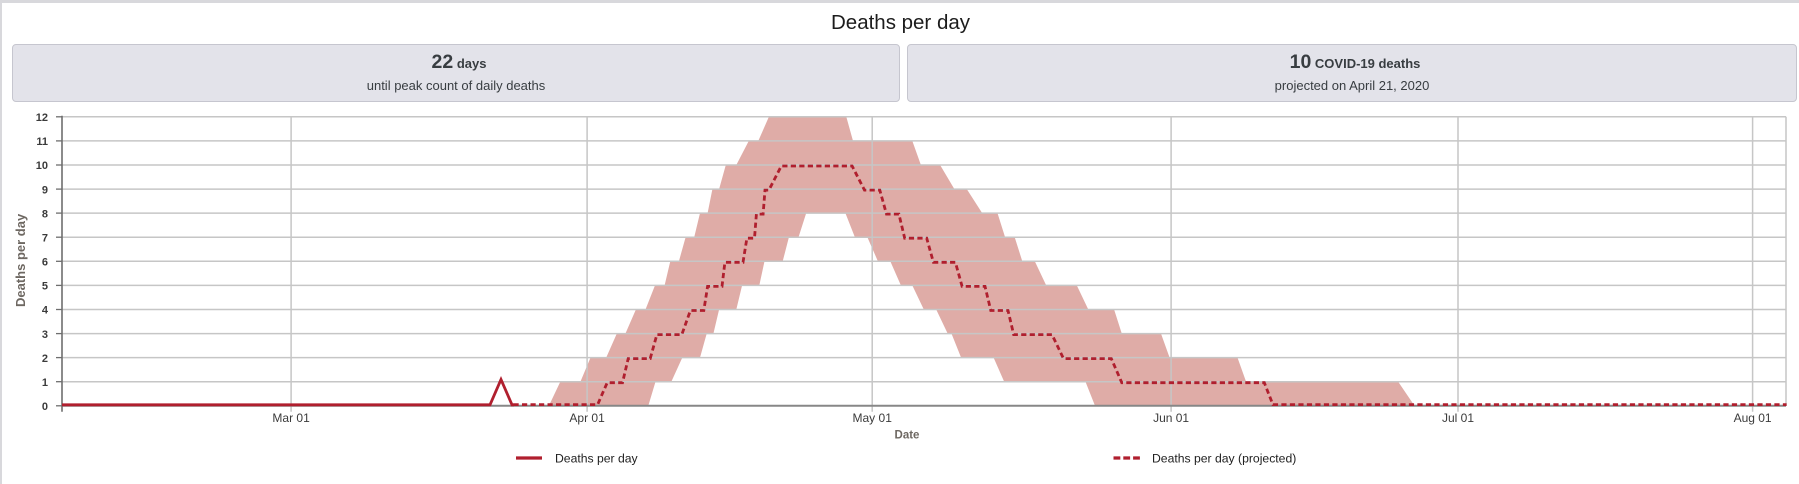  I want to click on svg-text: 2, so click(45, 359).